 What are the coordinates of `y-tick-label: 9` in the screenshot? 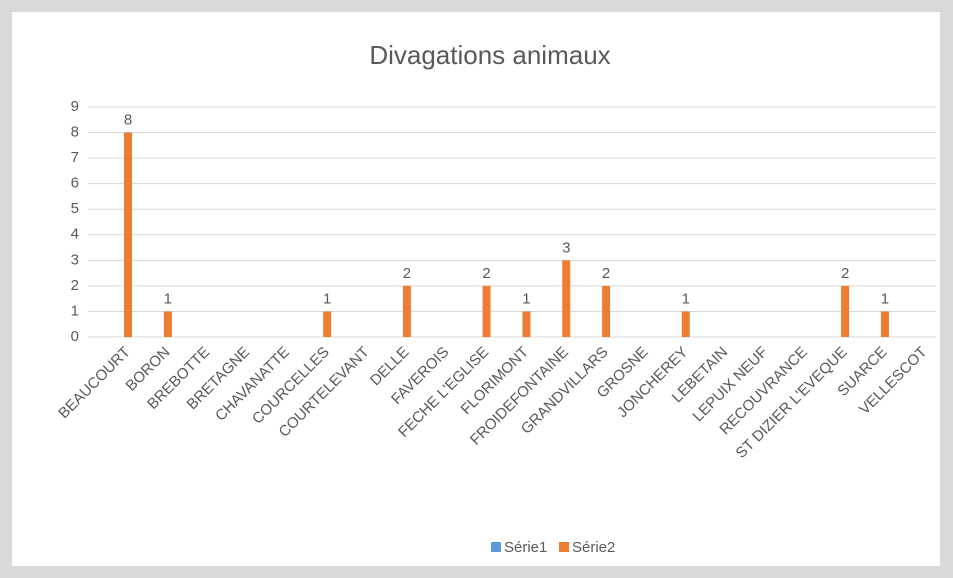 It's located at (75, 106).